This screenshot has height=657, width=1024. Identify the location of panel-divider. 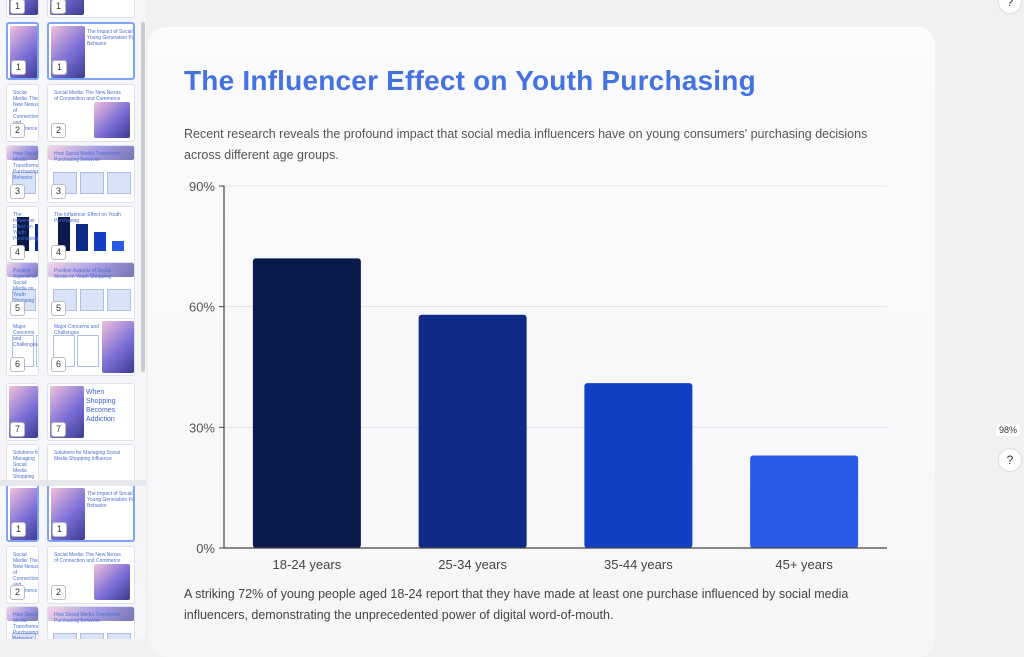
(73, 483).